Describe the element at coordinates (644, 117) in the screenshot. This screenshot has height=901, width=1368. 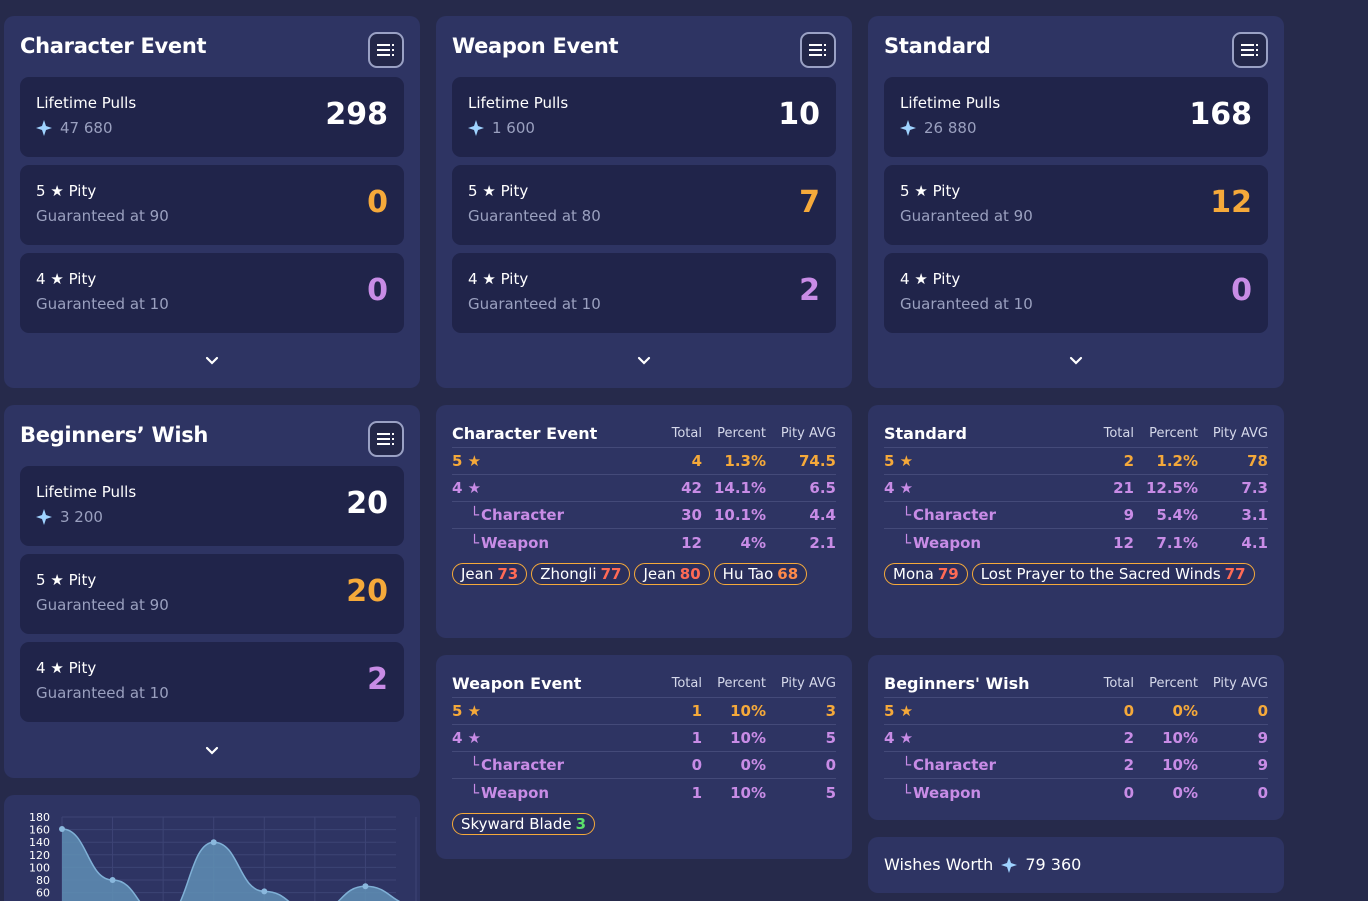
I see `lifetime-pulls-card: Lifetime Pulls 1 600 10` at that location.